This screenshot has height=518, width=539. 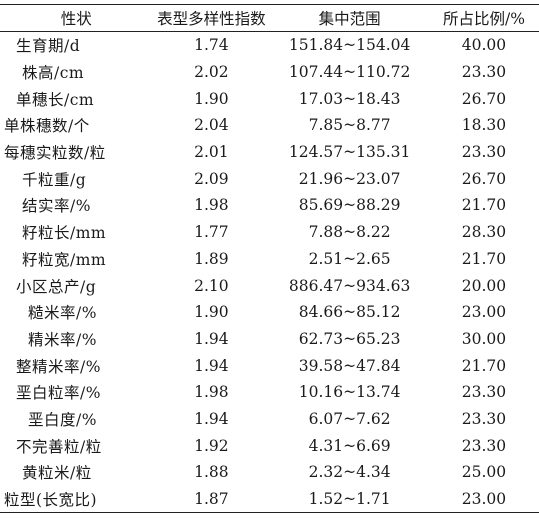 I want to click on table-row: 垩白度/% 1.94 6.07~7.62 23.30, so click(x=269, y=419).